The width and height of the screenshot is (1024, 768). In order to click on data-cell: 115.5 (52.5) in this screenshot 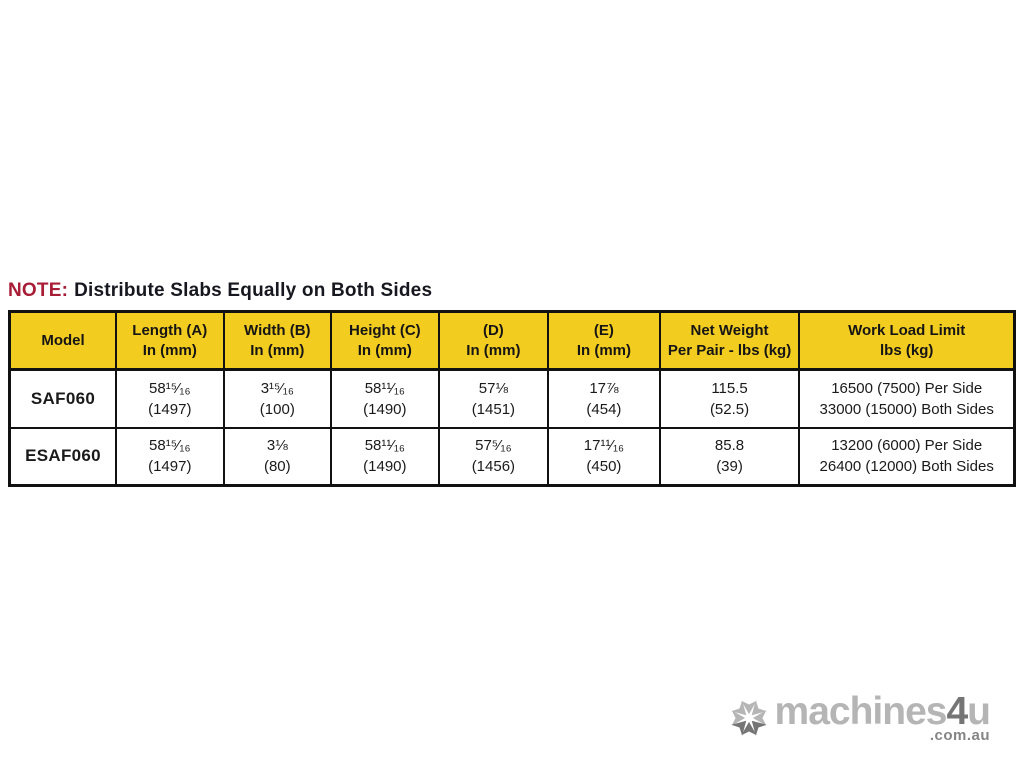, I will do `click(729, 398)`.